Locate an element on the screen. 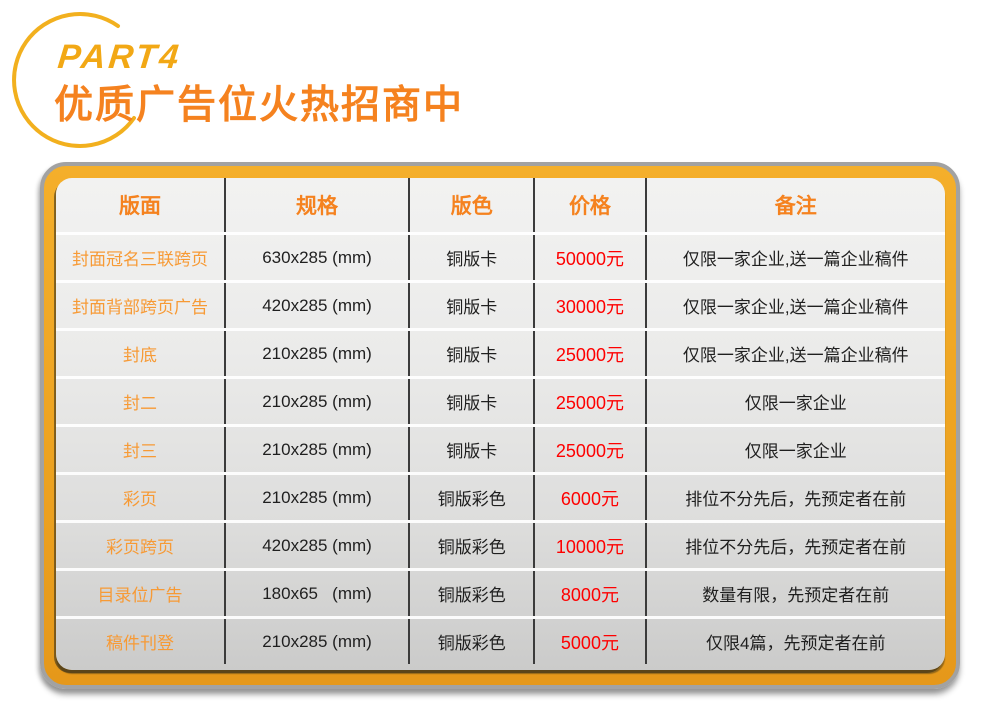 Image resolution: width=1000 pixels, height=706 pixels. table-row: 封三 210x285 (mm) 铜版卡 25000元 仅限一家企业 is located at coordinates (500, 448).